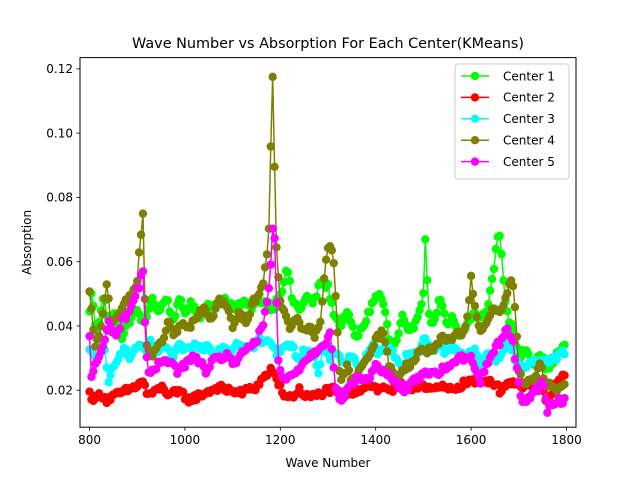 The width and height of the screenshot is (640, 480). I want to click on y-tick-label: 0.02, so click(59, 391).